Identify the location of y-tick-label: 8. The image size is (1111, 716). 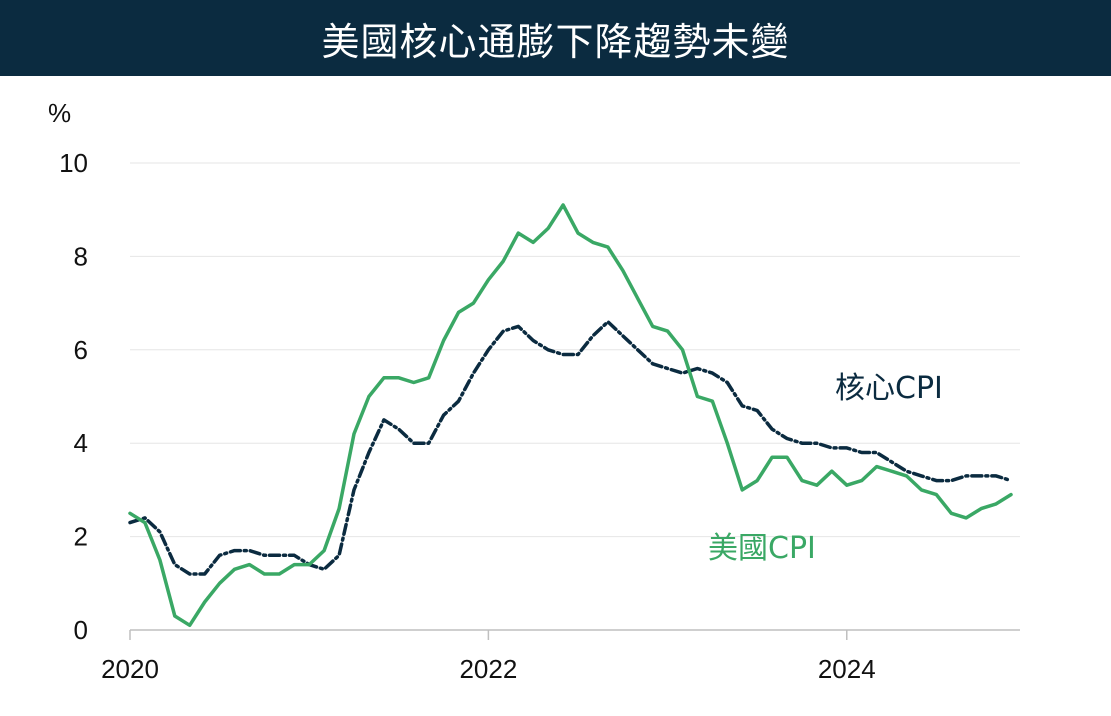
(81, 256).